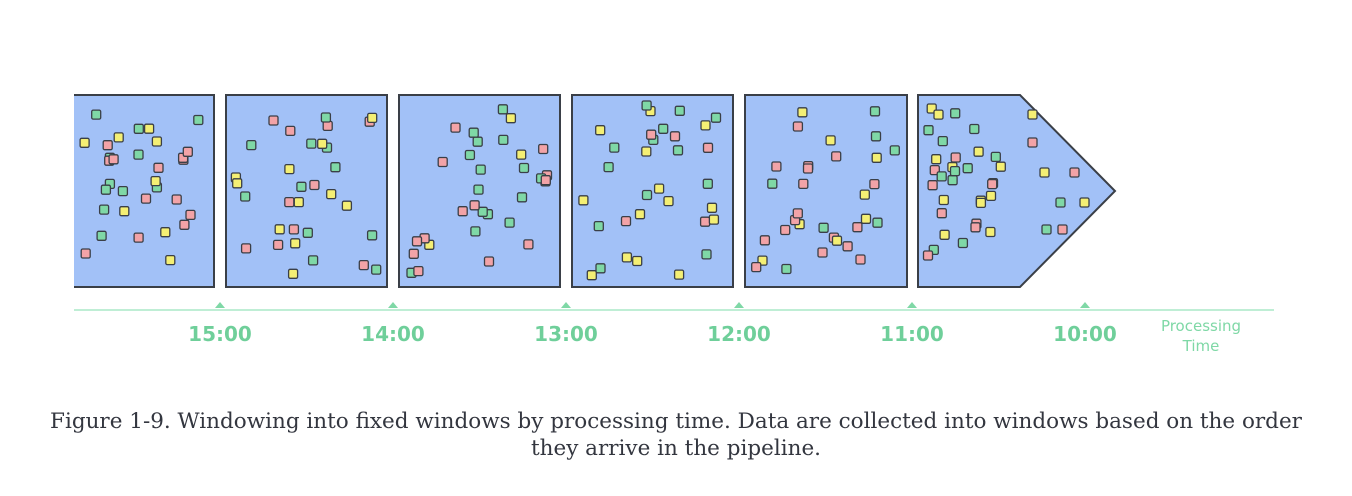 Image resolution: width=1352 pixels, height=496 pixels. What do you see at coordinates (1201, 346) in the screenshot?
I see `axis-title-line2: Time` at bounding box center [1201, 346].